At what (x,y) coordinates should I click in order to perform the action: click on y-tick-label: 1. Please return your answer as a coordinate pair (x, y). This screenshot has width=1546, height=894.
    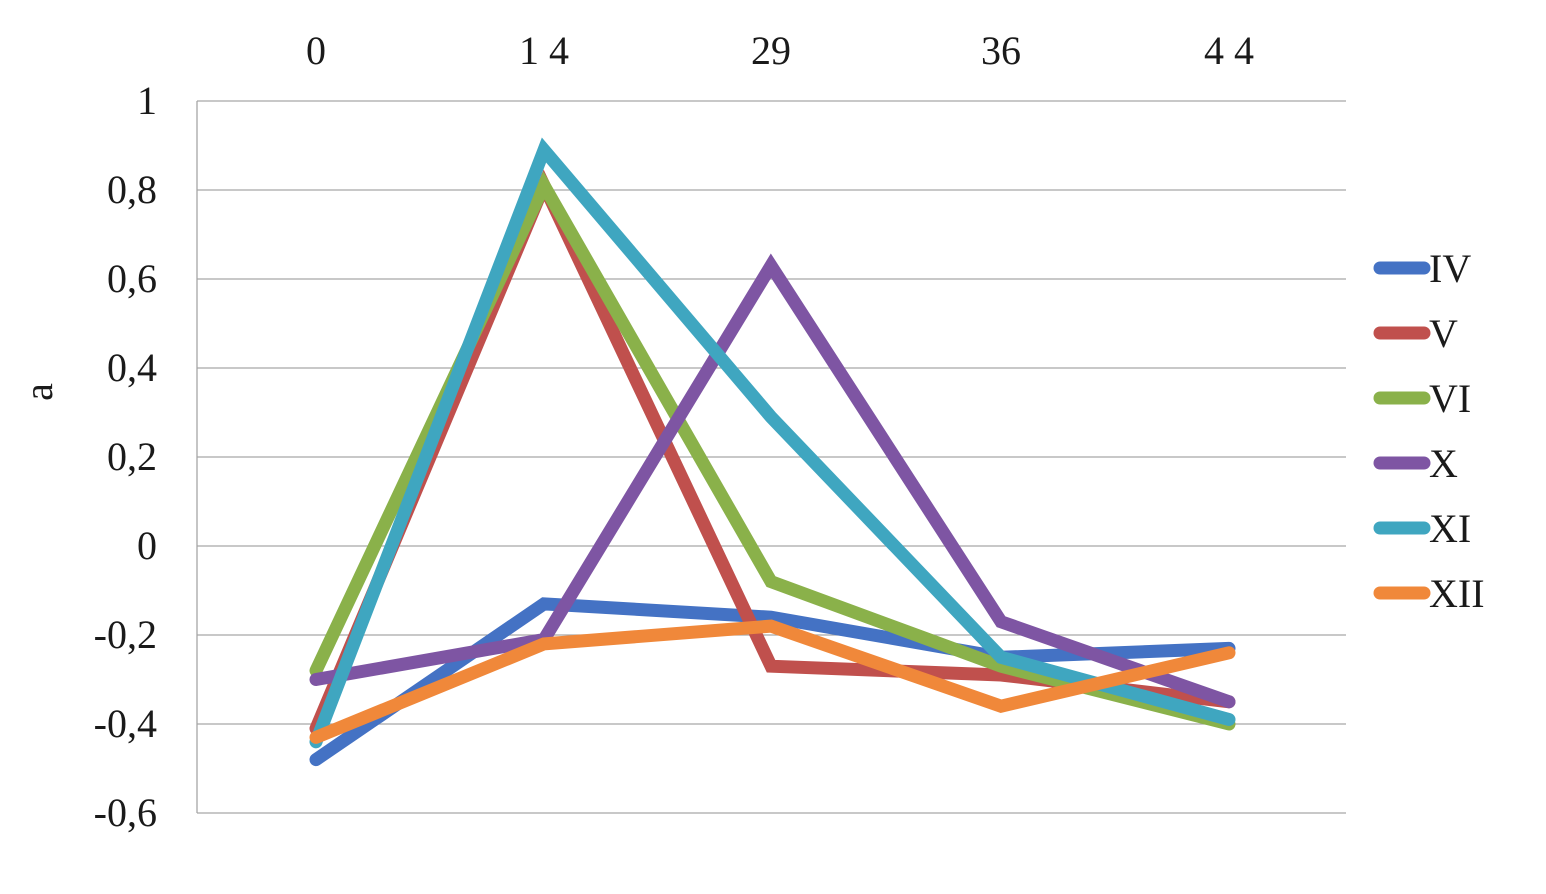
    Looking at the image, I should click on (147, 100).